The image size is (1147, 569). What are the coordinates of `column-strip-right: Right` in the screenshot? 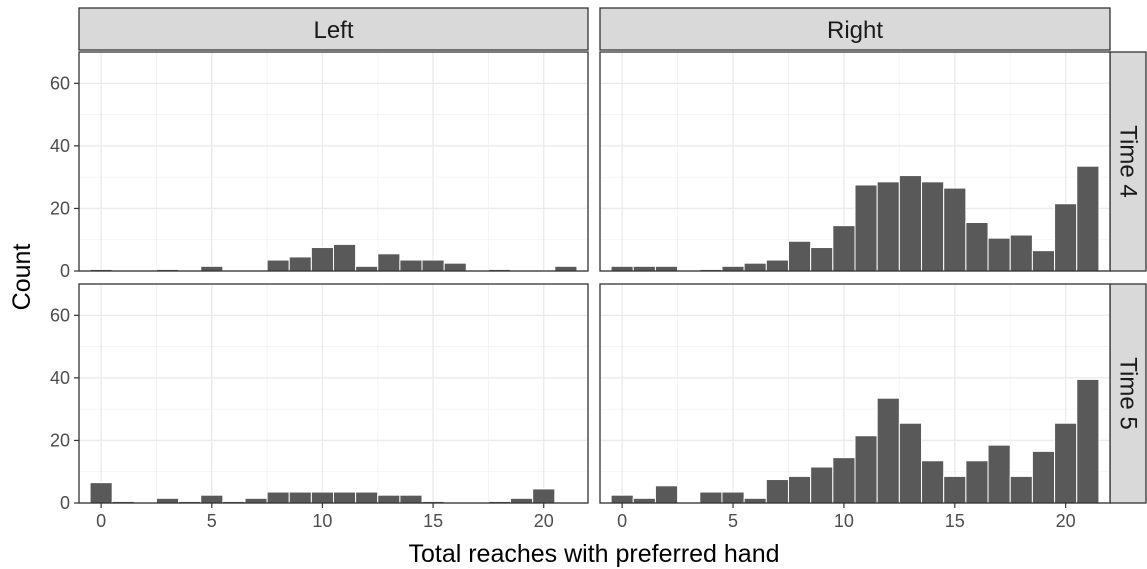 It's located at (855, 29).